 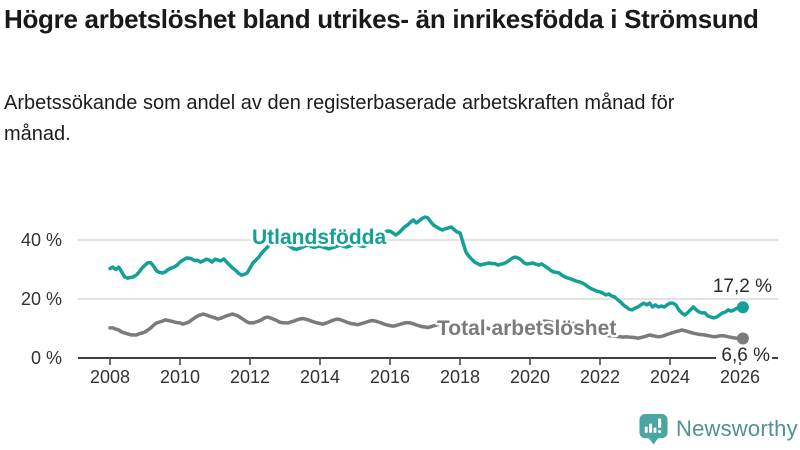 I want to click on y-tick-label: 0 %, so click(x=46, y=358).